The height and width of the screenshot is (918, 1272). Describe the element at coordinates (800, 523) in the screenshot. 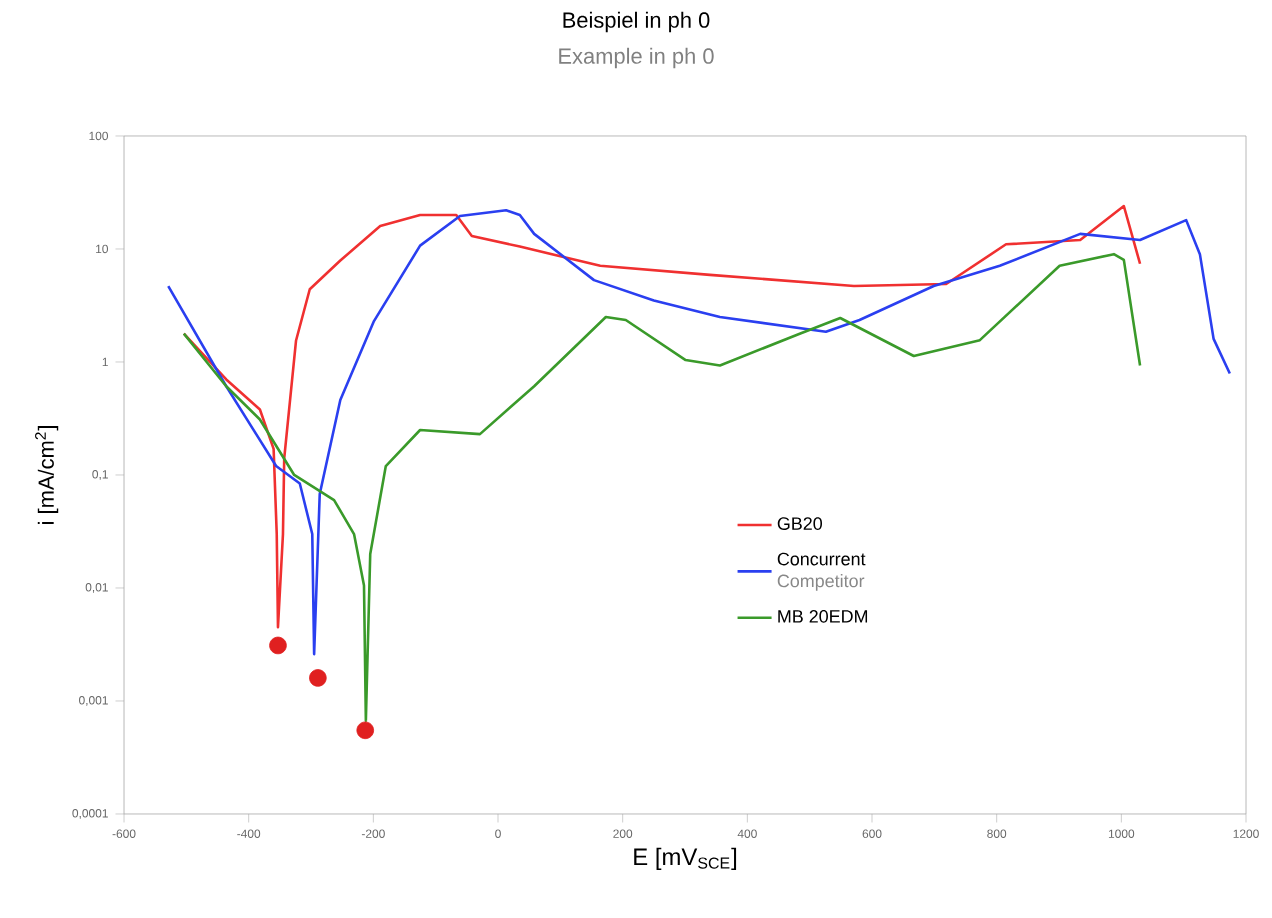

I see `legend-label: GB20` at that location.